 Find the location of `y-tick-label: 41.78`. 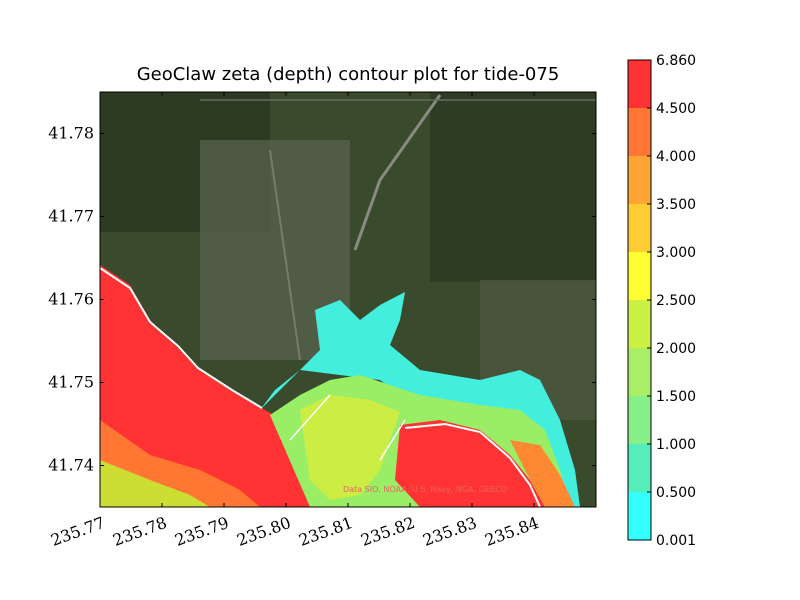

y-tick-label: 41.78 is located at coordinates (71, 133).